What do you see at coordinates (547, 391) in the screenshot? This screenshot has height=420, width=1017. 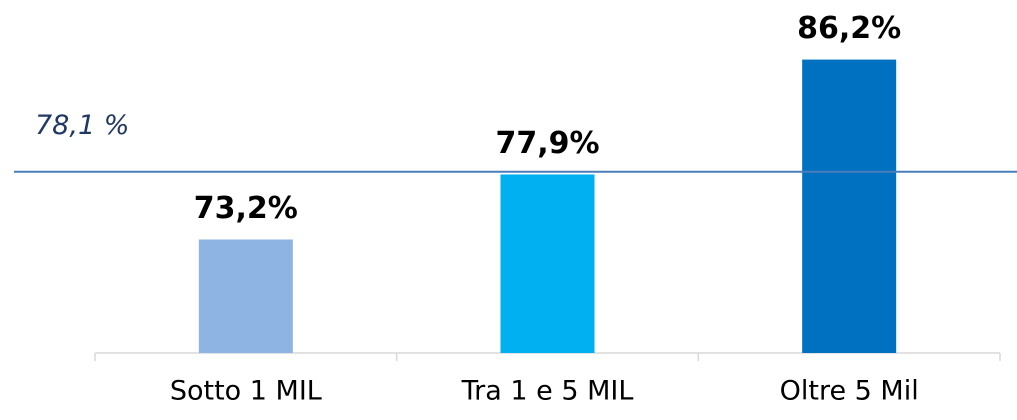 I see `x-tick-label: Tra 1 e 5 MIL` at bounding box center [547, 391].